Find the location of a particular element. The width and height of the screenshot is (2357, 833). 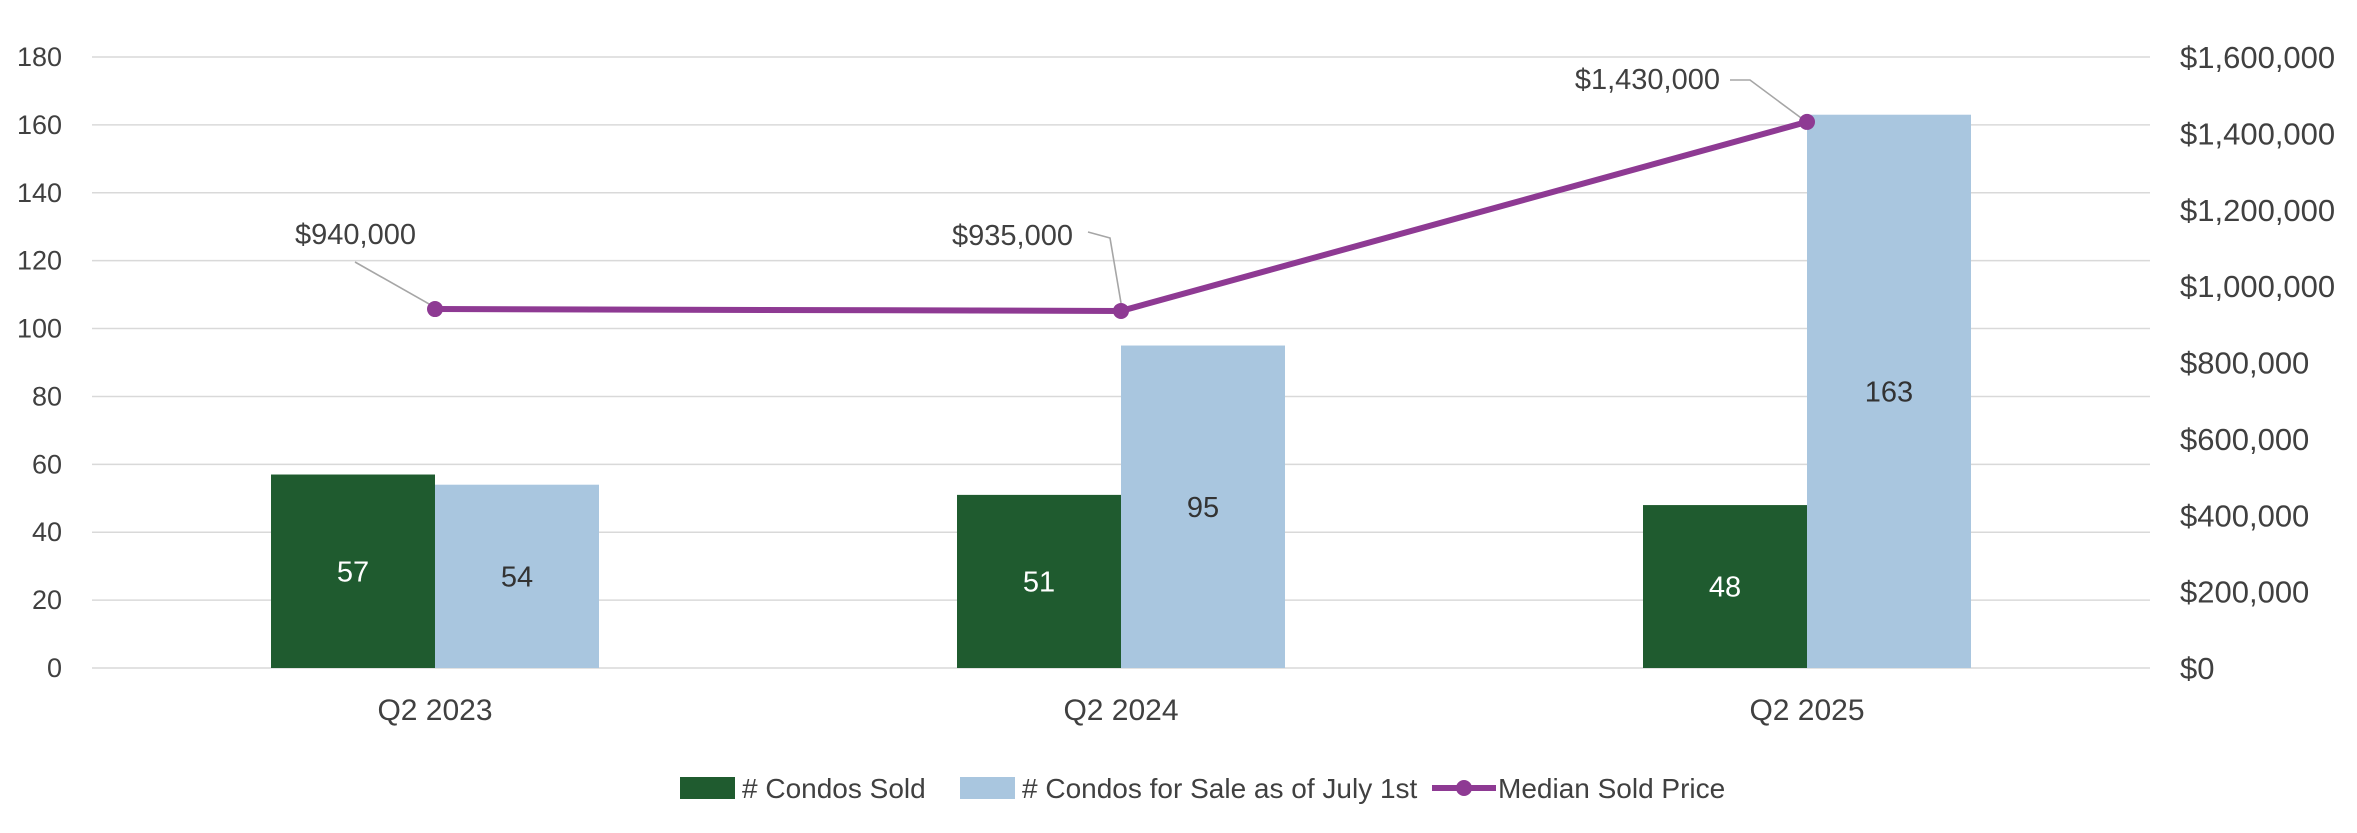

left-axis-tick-label: 120 is located at coordinates (39, 261).